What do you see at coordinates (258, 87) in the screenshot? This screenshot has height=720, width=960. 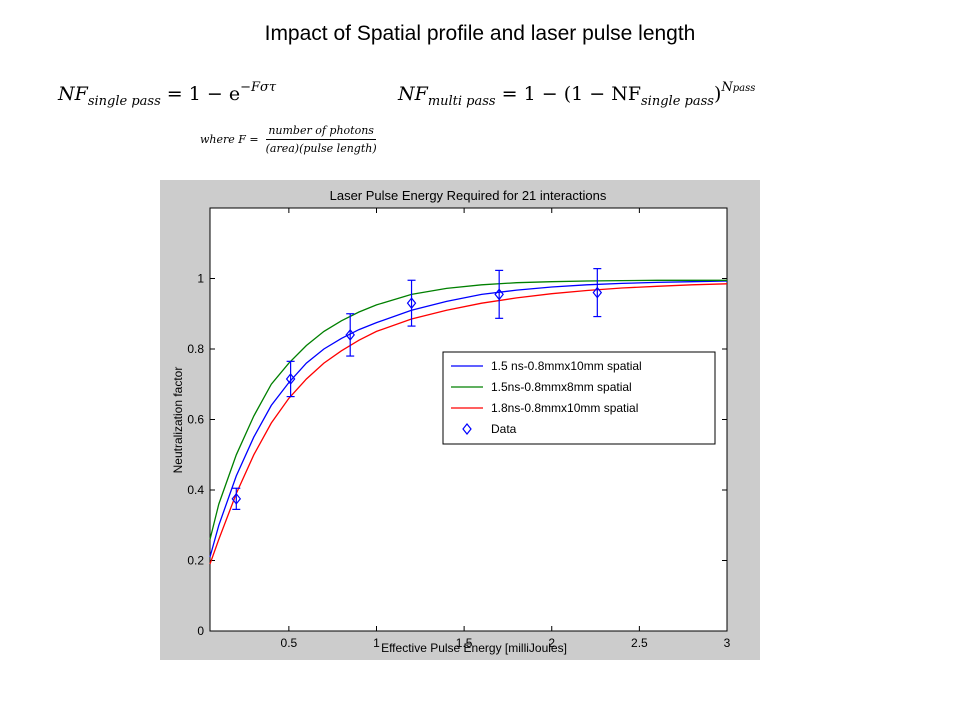 I see `eq1-rhs-sup: −Fστ` at bounding box center [258, 87].